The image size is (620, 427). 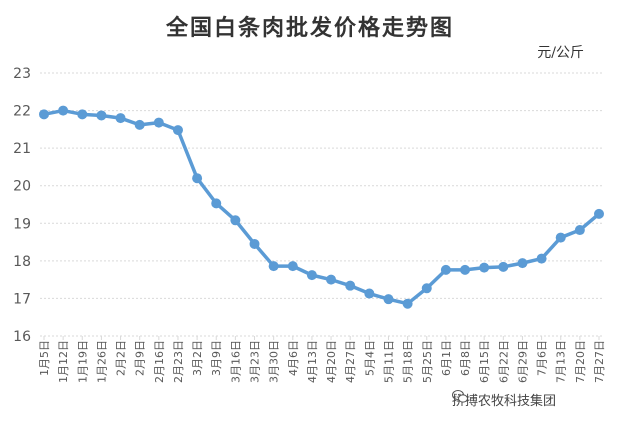 What do you see at coordinates (293, 358) in the screenshot?
I see `x-tick-label: 4月6日` at bounding box center [293, 358].